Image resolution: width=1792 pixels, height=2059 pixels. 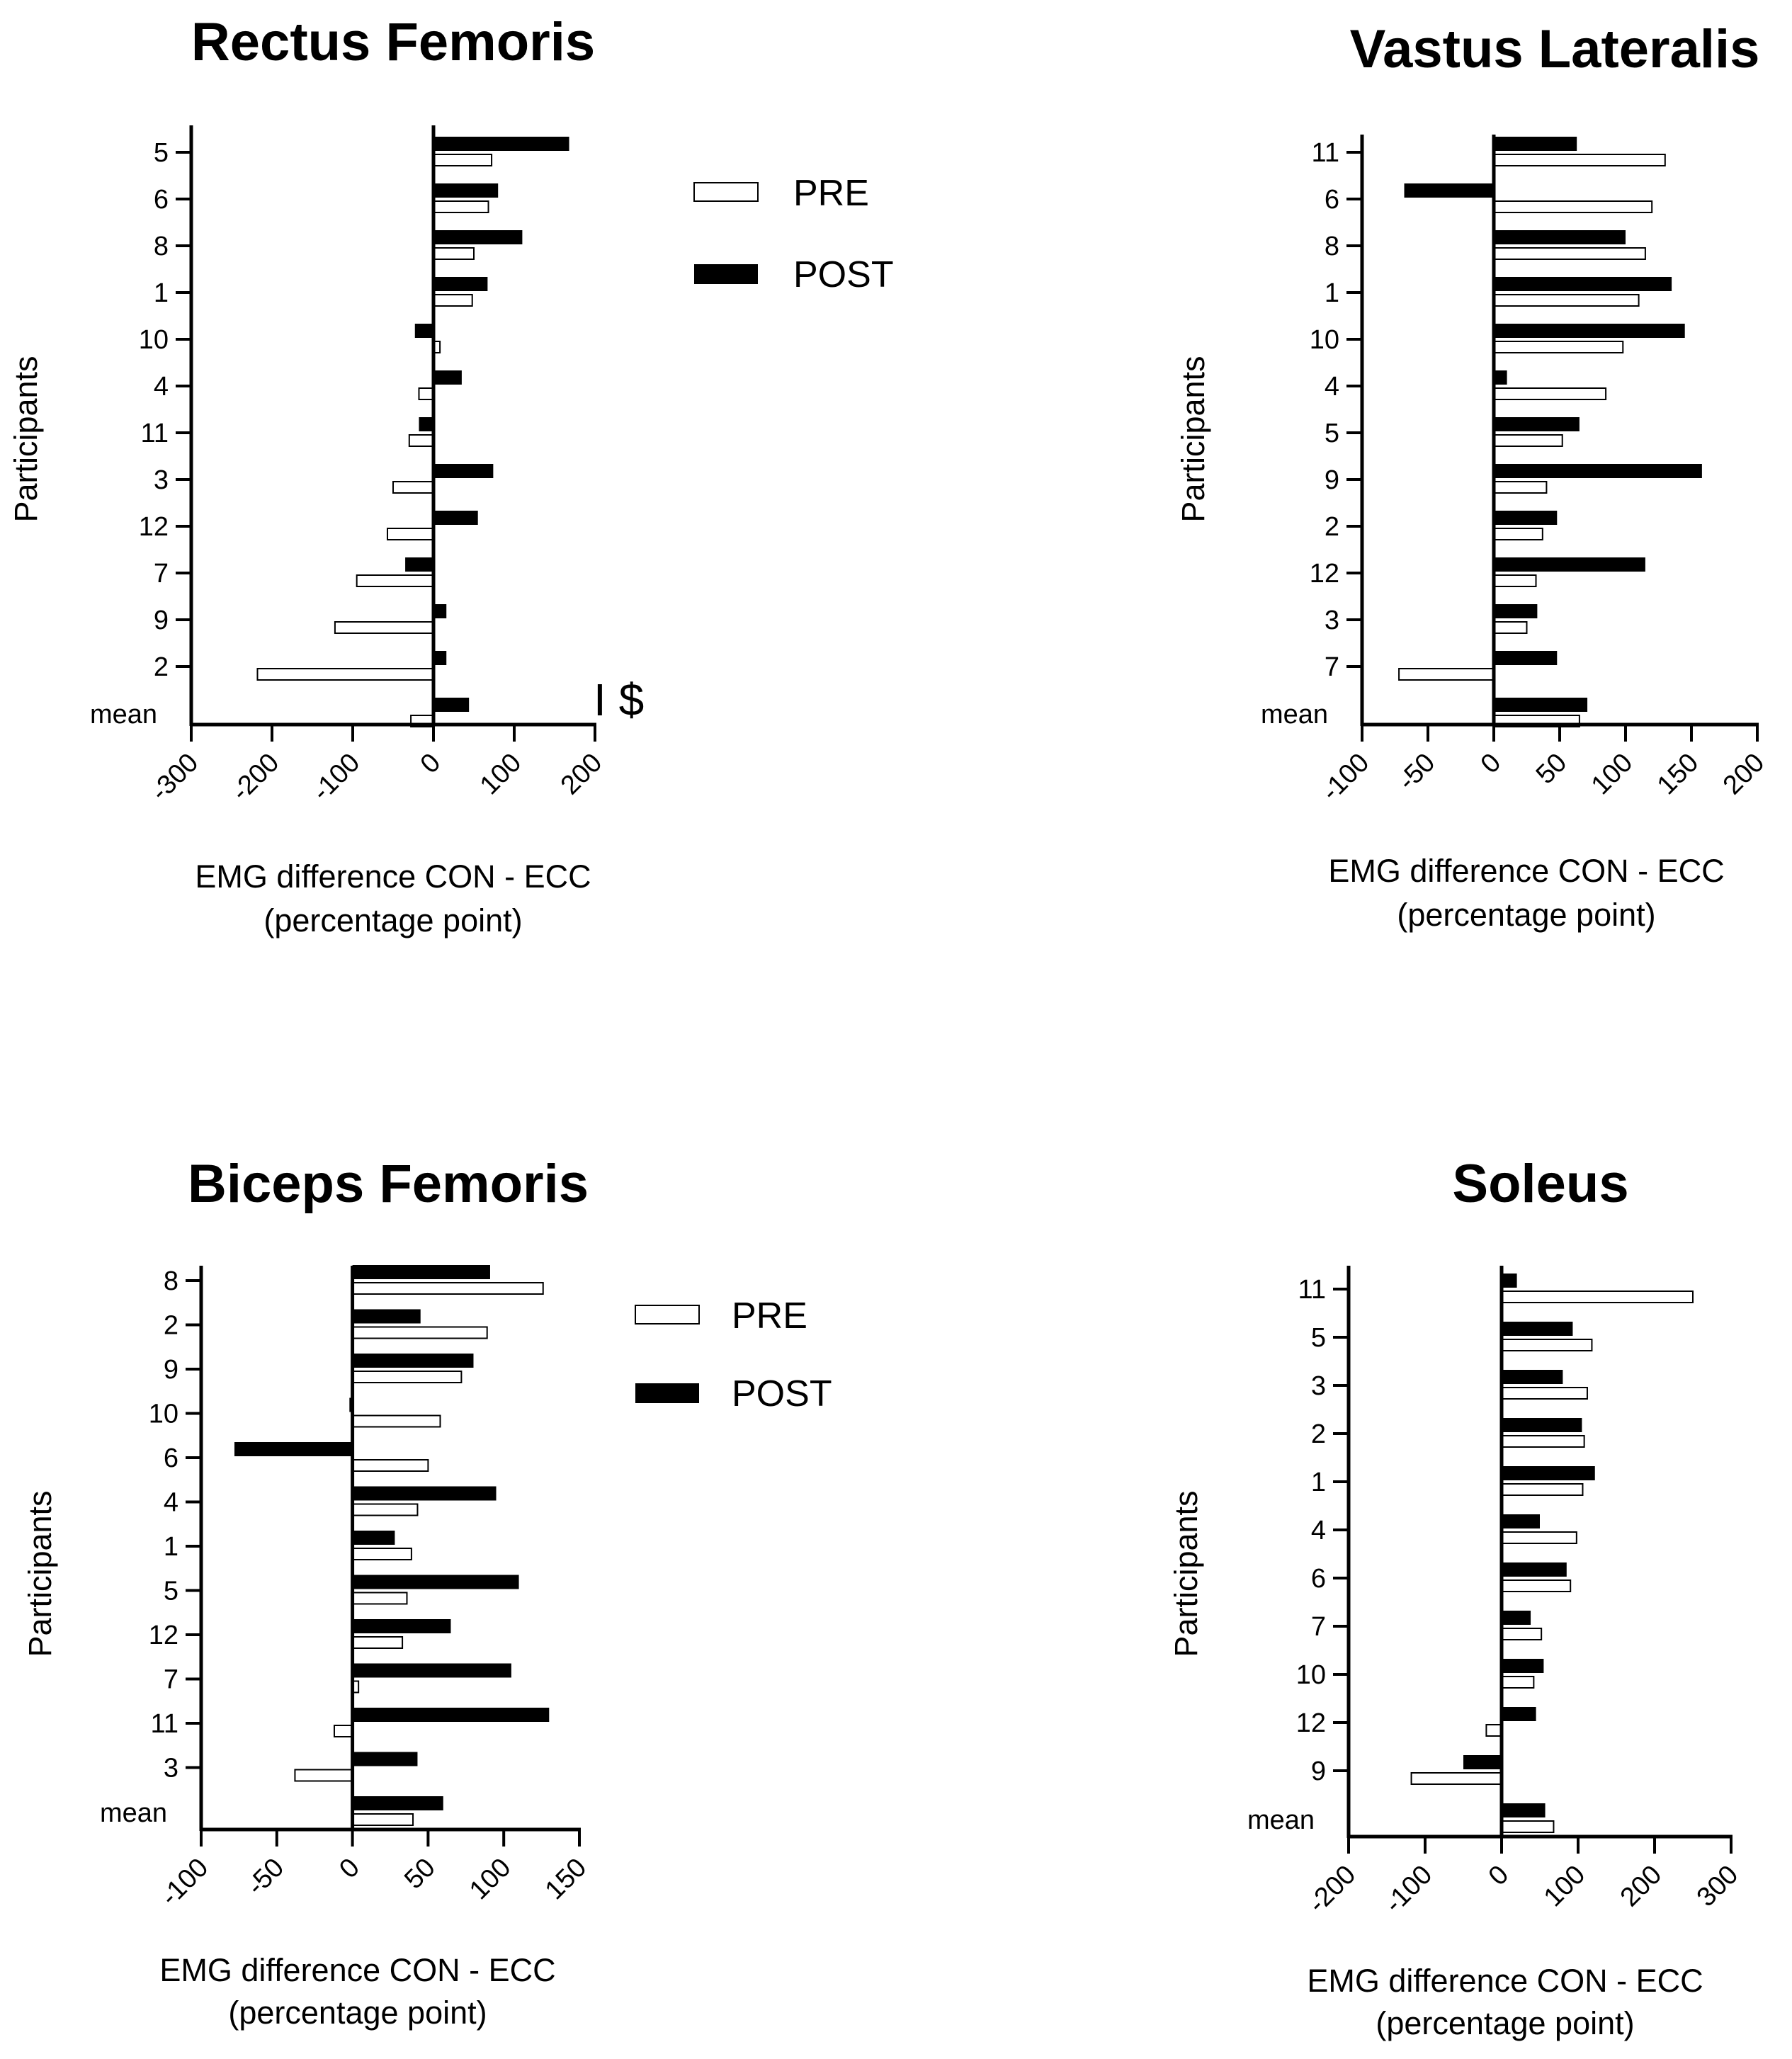 What do you see at coordinates (1319, 1482) in the screenshot?
I see `y-tick-label: 1` at bounding box center [1319, 1482].